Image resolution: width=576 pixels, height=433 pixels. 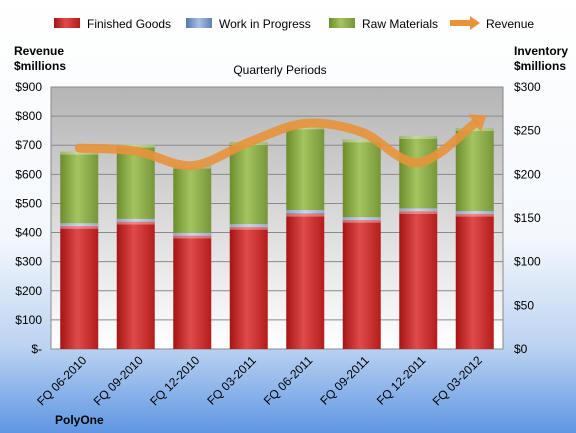 I want to click on y-left-tick-label: $700, so click(x=28, y=145).